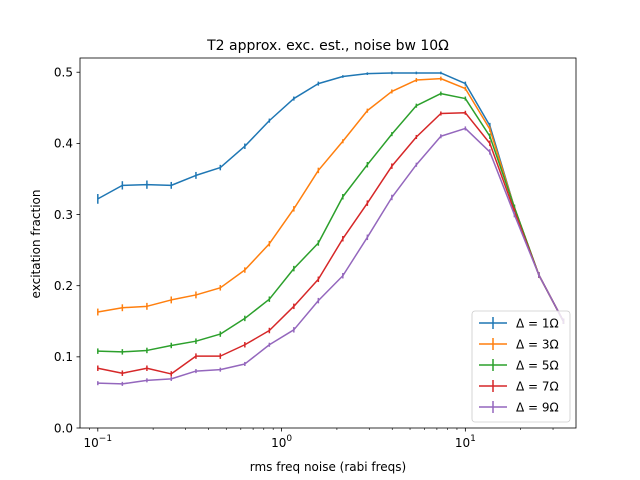 This screenshot has height=480, width=640. What do you see at coordinates (63, 144) in the screenshot?
I see `y-tick-label-5: 0.4` at bounding box center [63, 144].